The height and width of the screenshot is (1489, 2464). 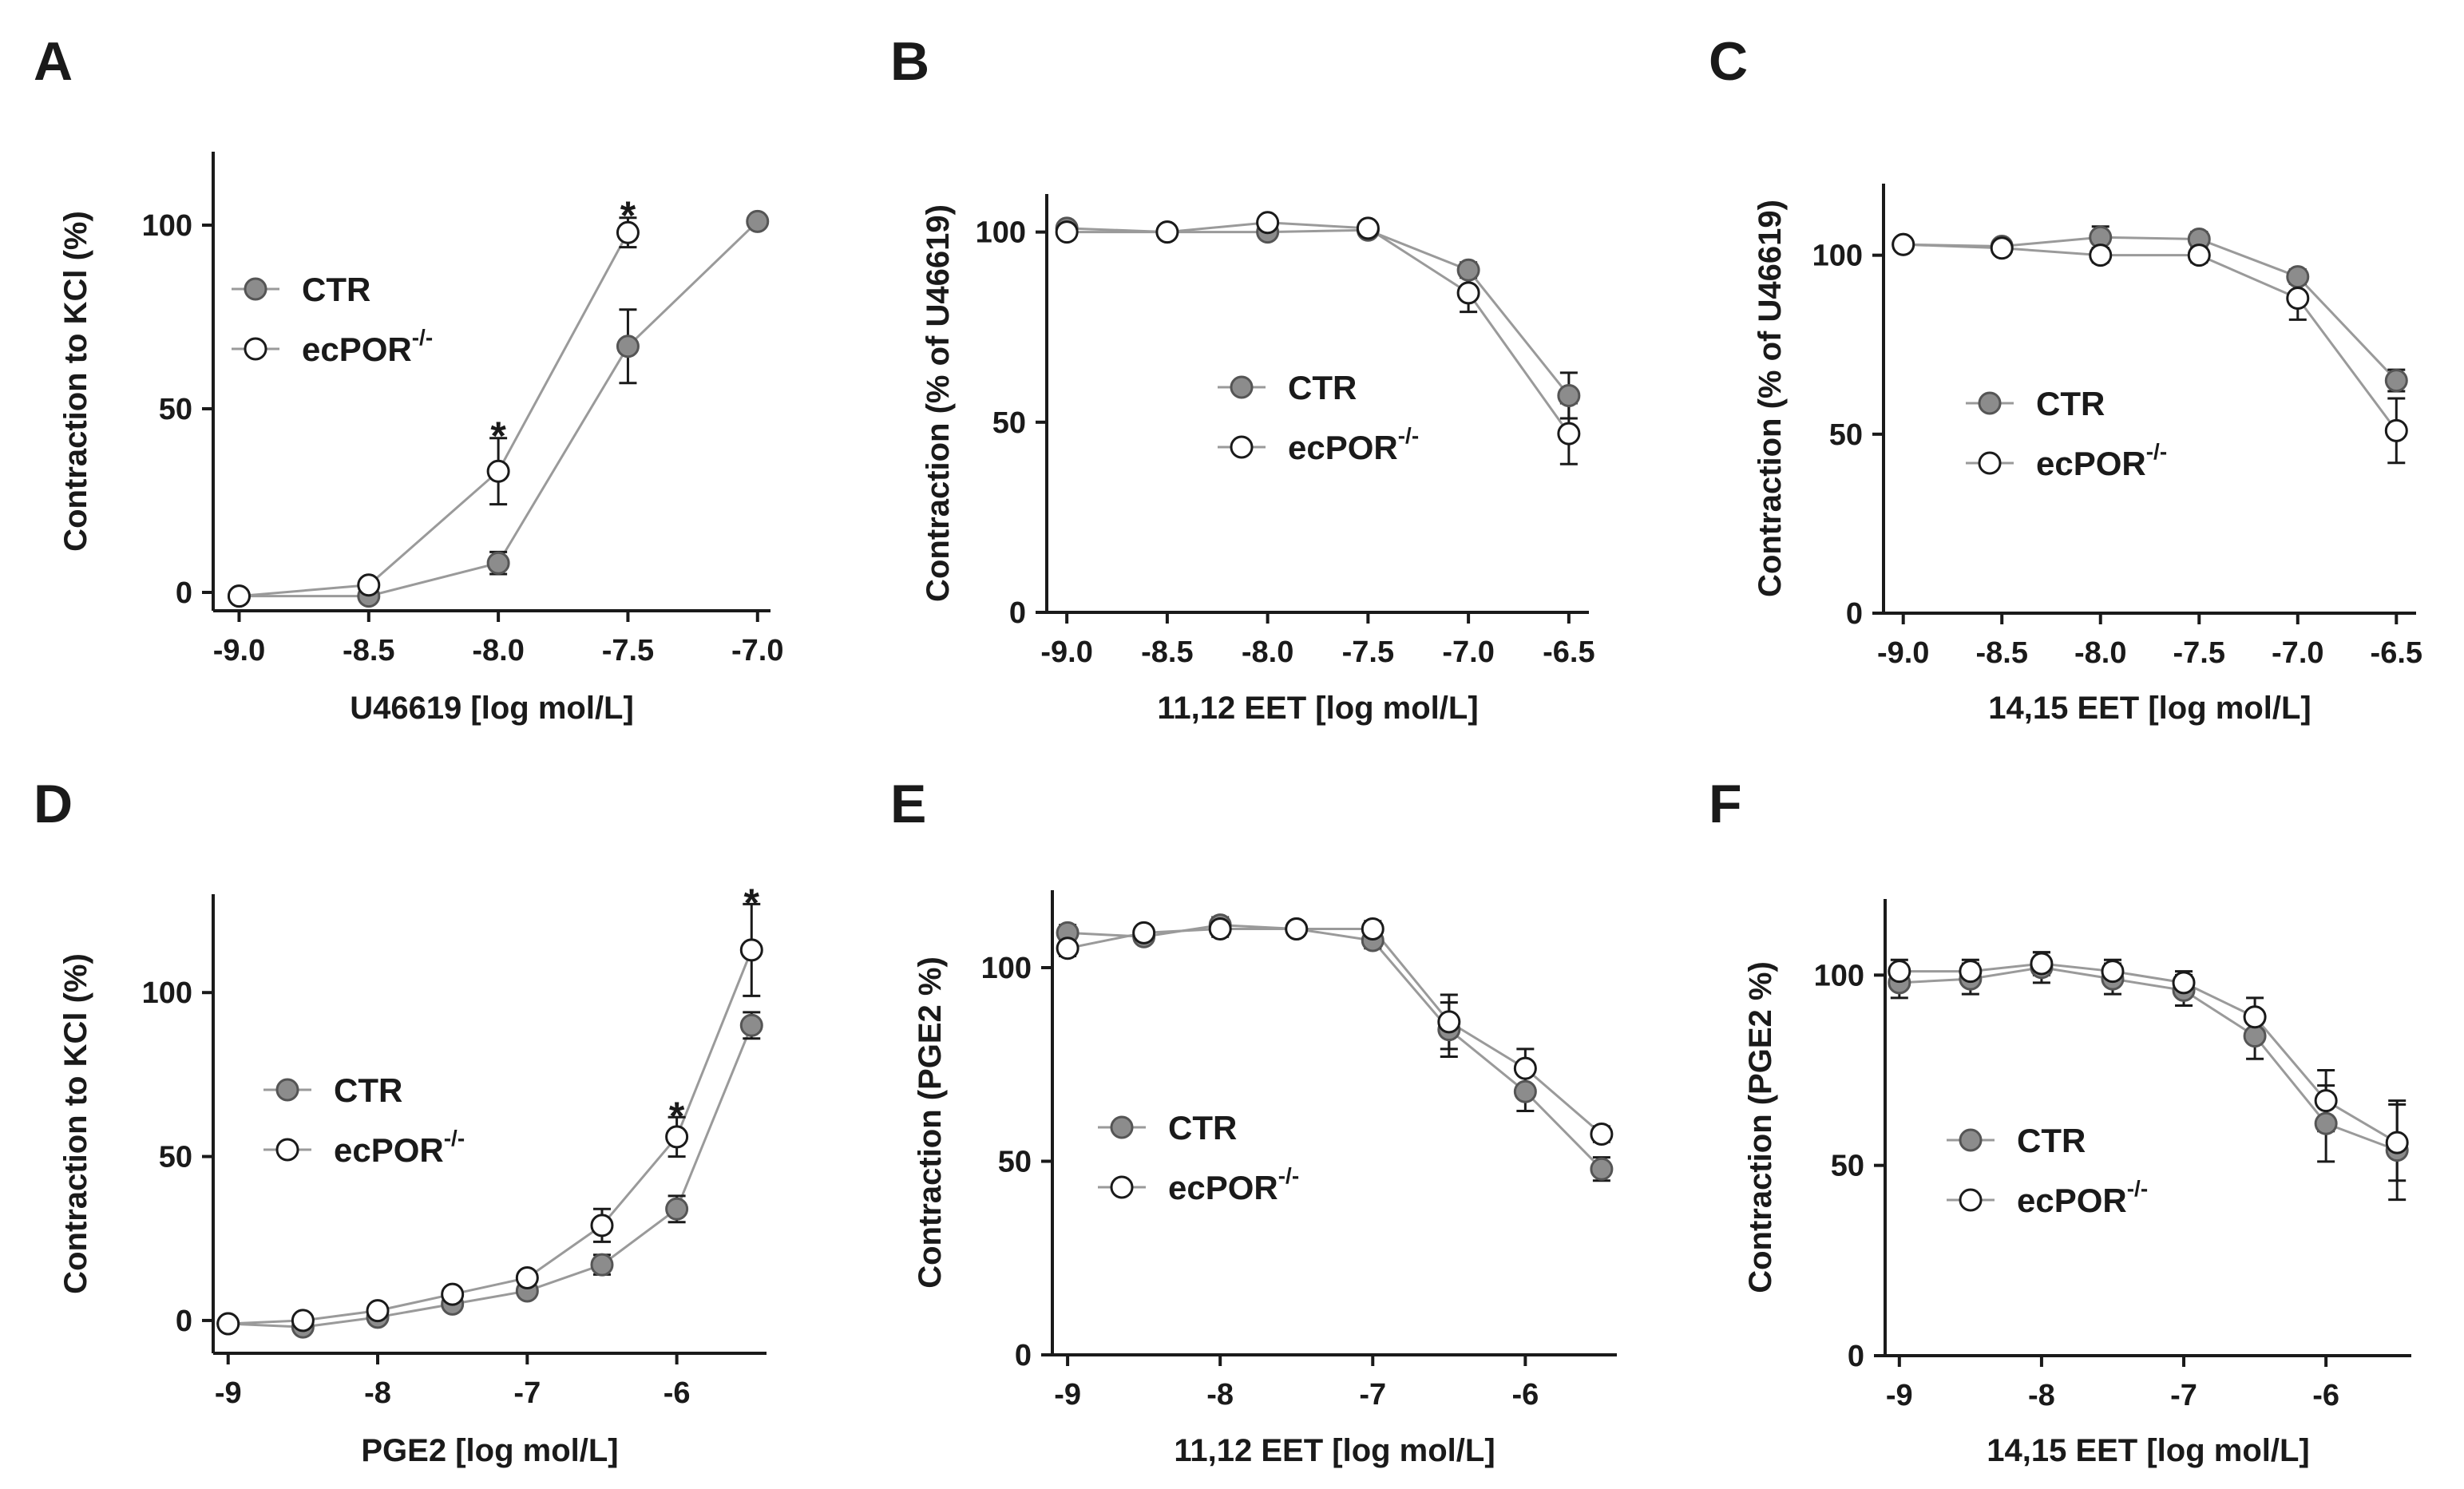 I want to click on x-axis-title: U46619 [log mol/L], so click(x=492, y=708).